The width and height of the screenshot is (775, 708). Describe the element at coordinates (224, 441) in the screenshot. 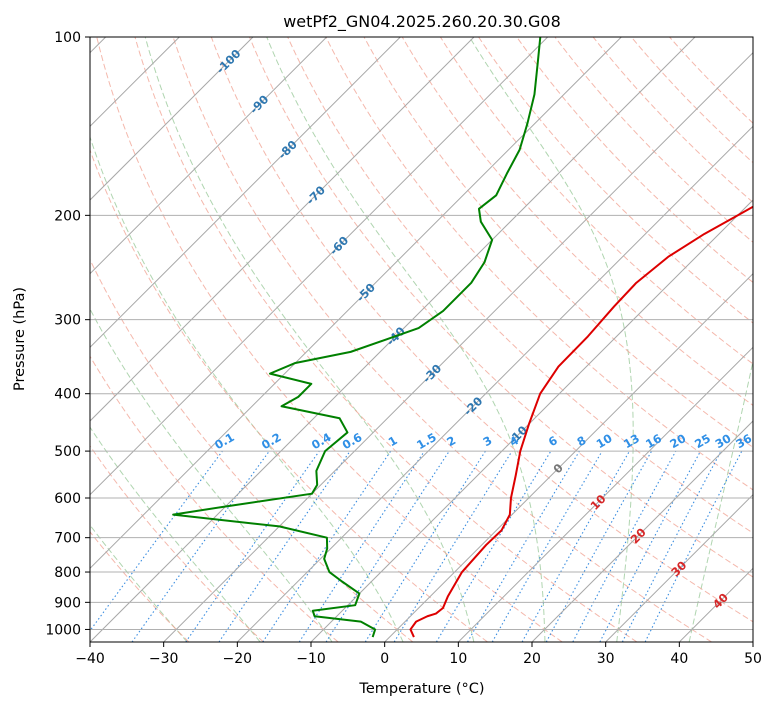

I see `mixing-ratio-label: 0.1` at that location.